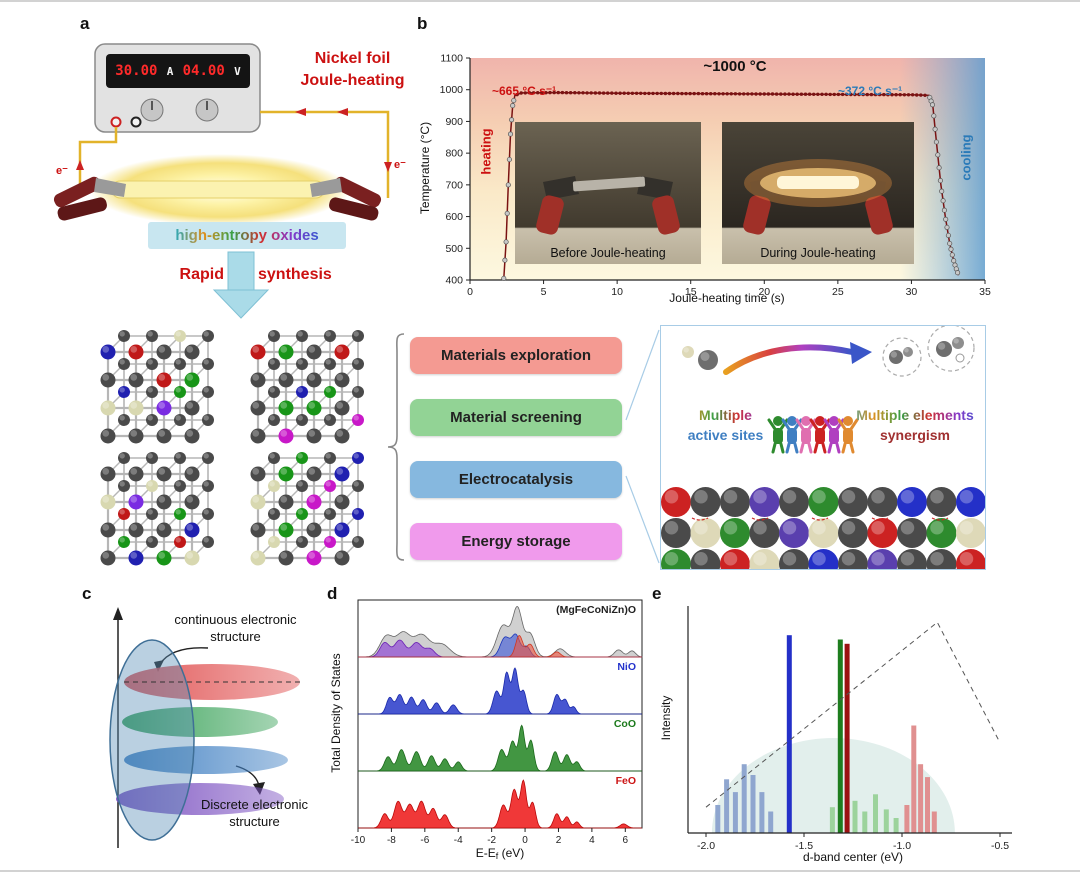  What do you see at coordinates (617, 292) in the screenshot?
I see `svg-text: 10` at bounding box center [617, 292].